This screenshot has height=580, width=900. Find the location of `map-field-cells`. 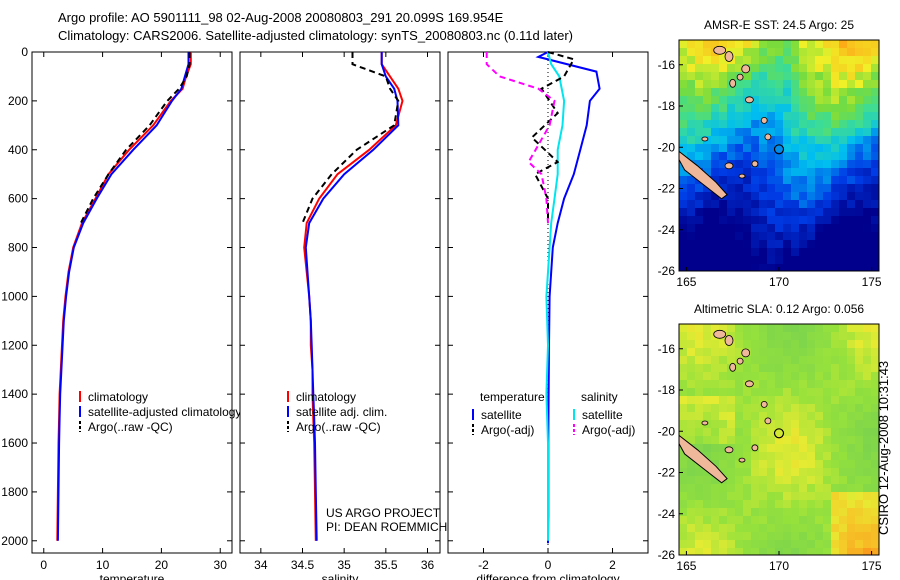

map-field-cells is located at coordinates (779, 155).